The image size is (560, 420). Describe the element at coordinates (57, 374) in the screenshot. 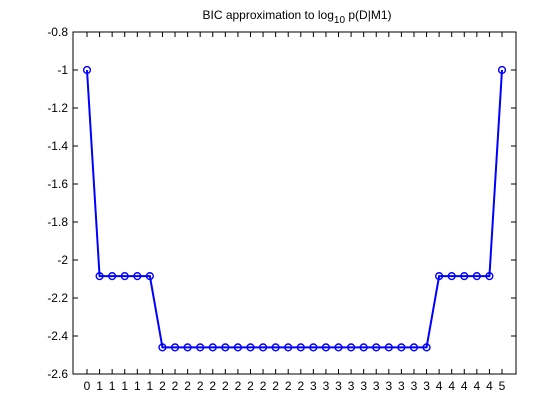

I see `y-tick-label: -2.6` at that location.